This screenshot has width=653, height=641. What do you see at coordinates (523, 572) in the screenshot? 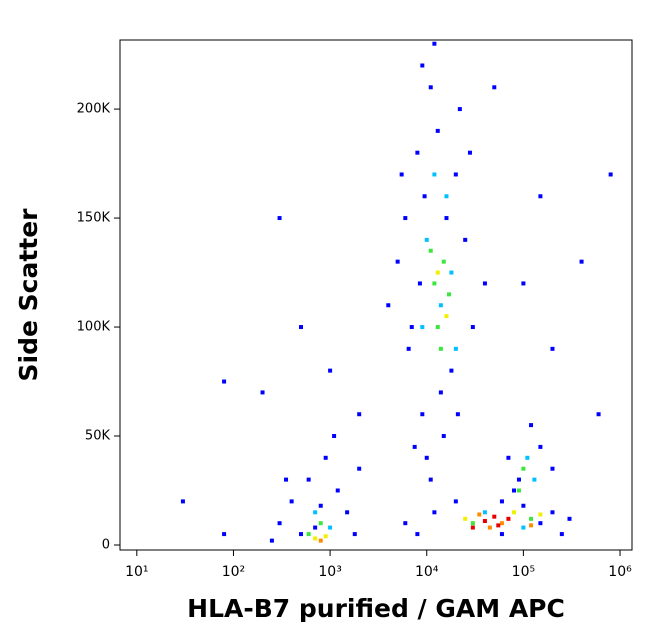
I see `x-tick-label: 10⁵` at bounding box center [523, 572].